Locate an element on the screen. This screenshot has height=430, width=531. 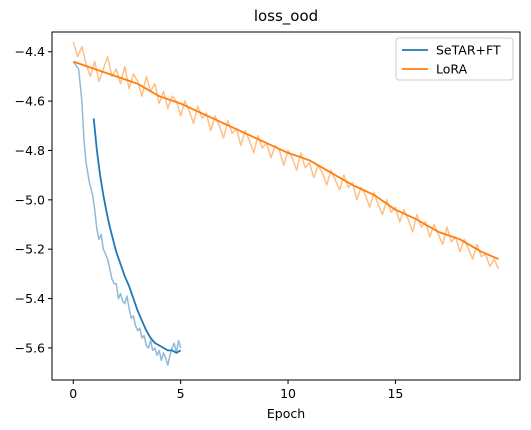
y-tick-label: −5.6 is located at coordinates (30, 347).